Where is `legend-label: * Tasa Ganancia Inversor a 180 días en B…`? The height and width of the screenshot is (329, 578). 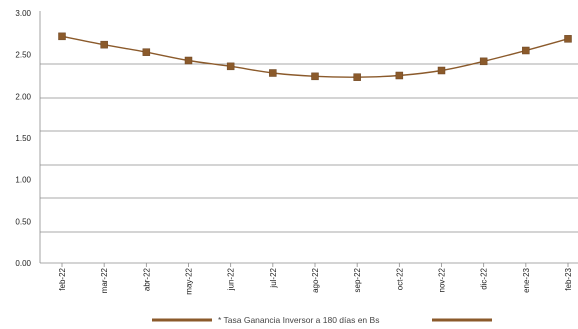 legend-label: * Tasa Ganancia Inversor a 180 días en B… is located at coordinates (298, 320).